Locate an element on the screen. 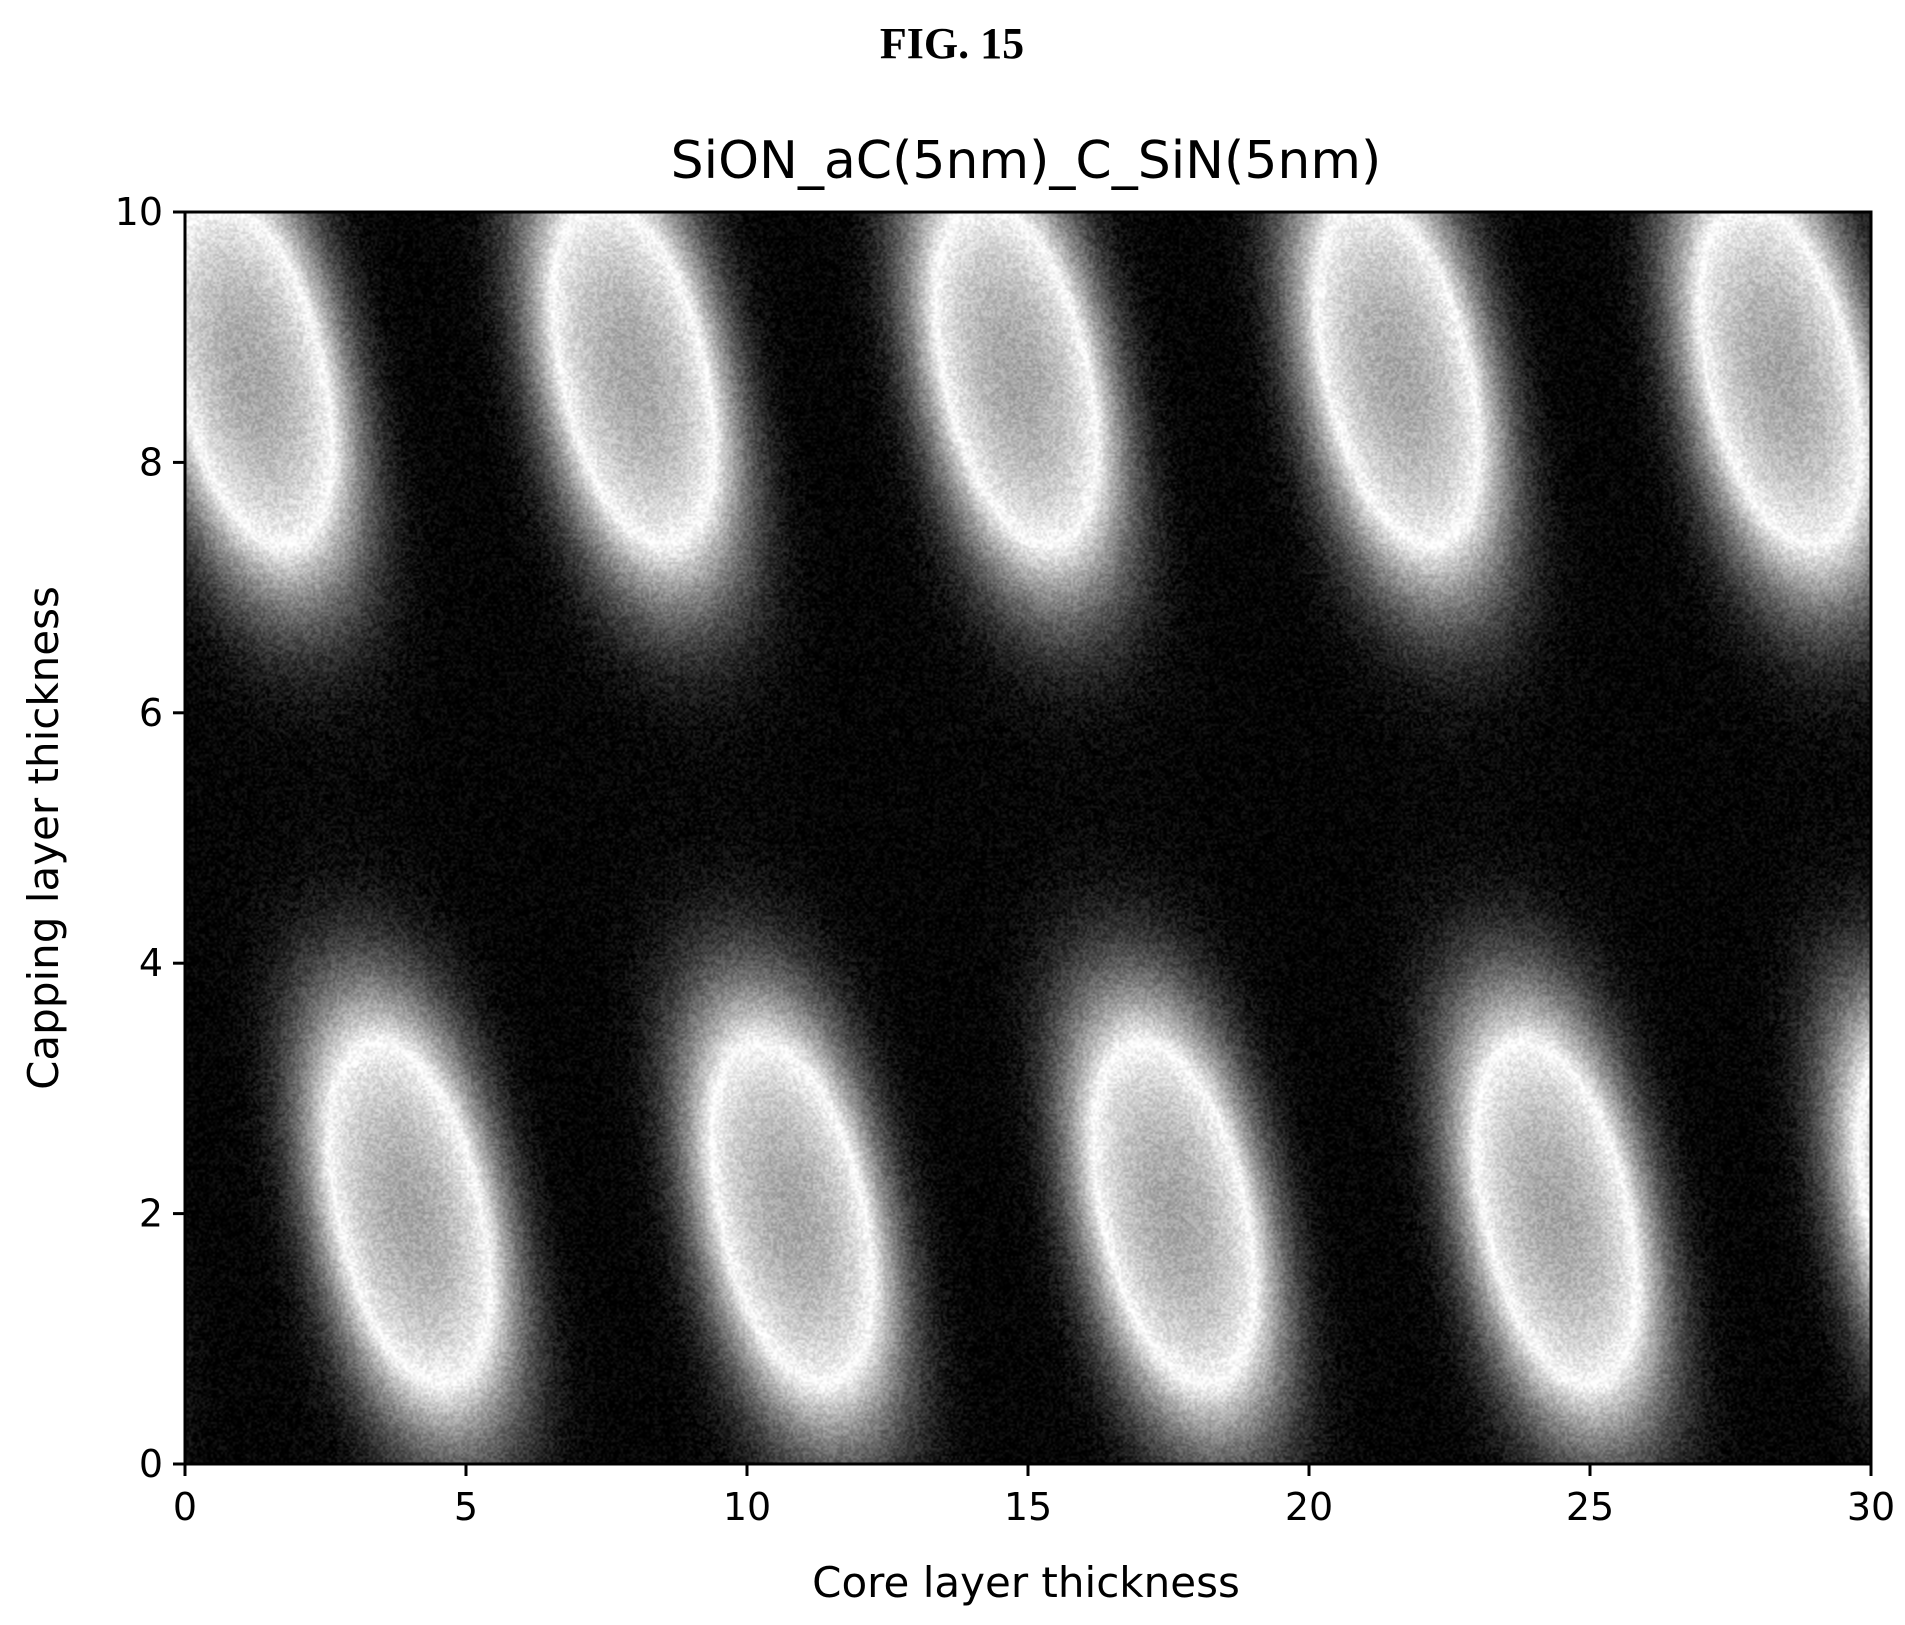  x-tick-label: 10 is located at coordinates (747, 1507).